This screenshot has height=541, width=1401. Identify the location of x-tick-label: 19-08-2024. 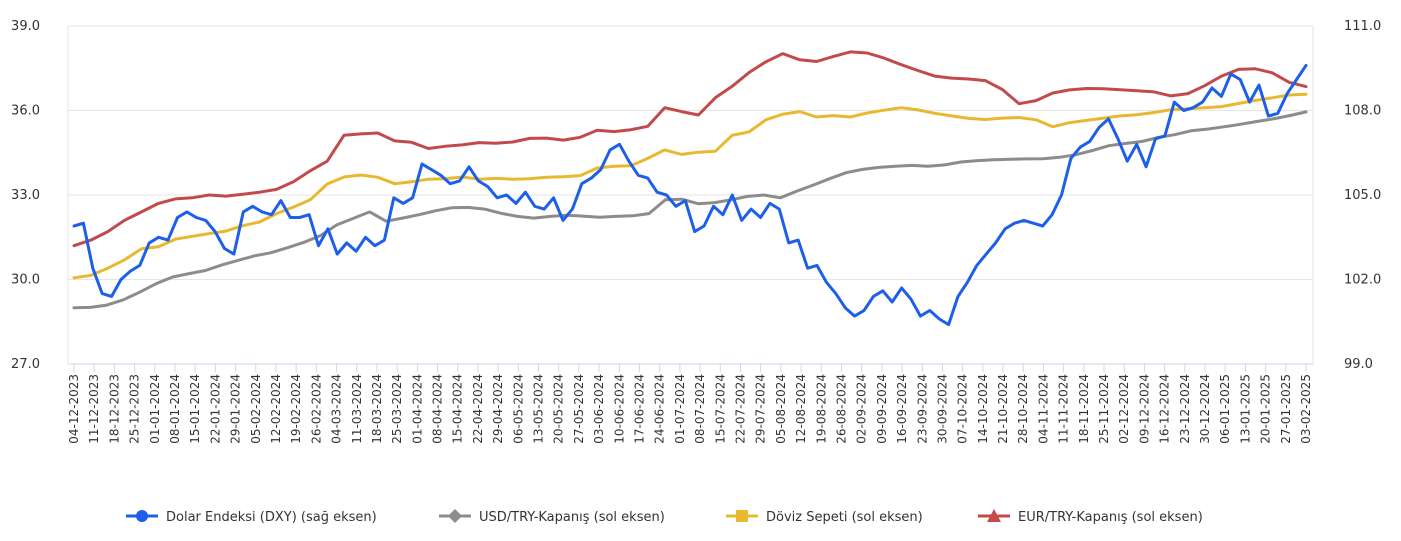
(821, 409).